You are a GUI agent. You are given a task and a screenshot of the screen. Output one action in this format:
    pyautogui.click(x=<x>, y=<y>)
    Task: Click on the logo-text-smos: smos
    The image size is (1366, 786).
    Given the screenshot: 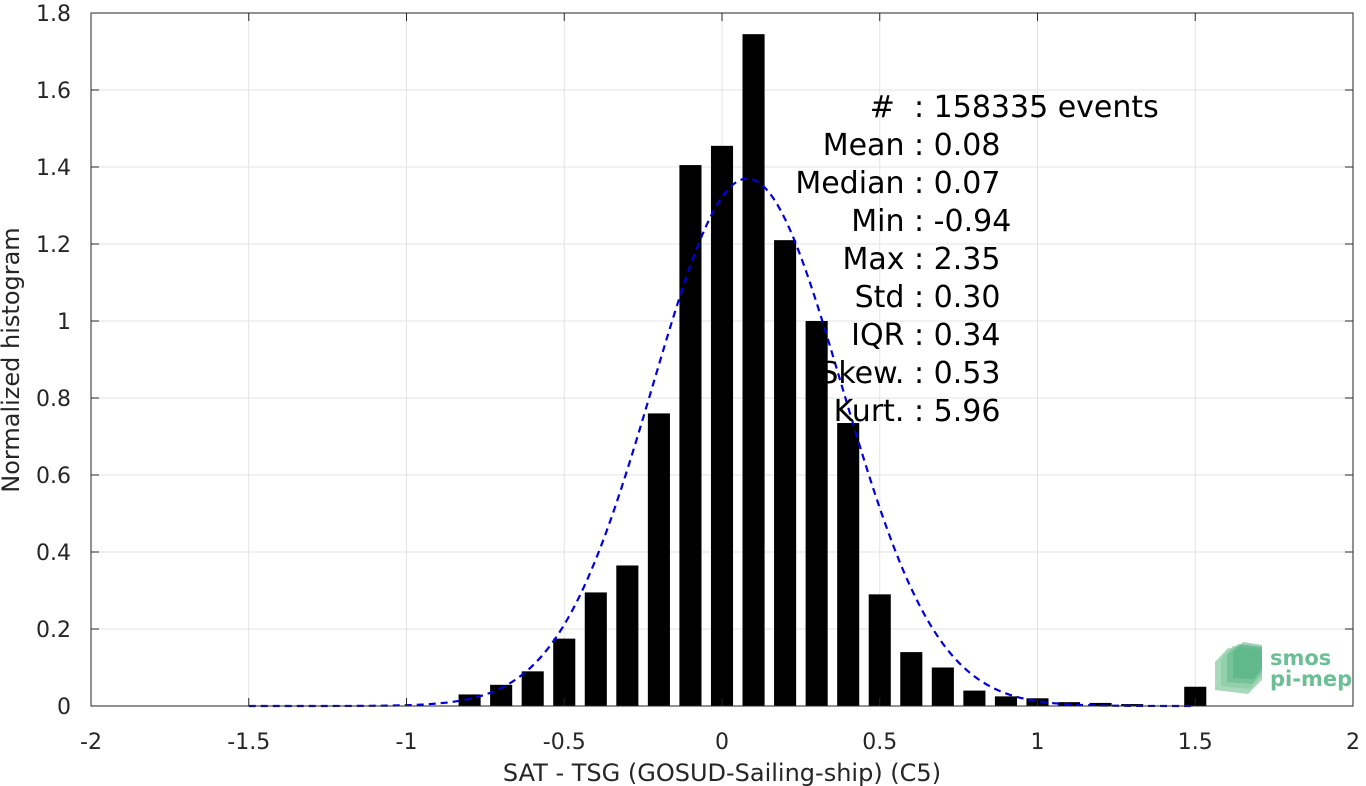 What is the action you would take?
    pyautogui.click(x=1300, y=658)
    